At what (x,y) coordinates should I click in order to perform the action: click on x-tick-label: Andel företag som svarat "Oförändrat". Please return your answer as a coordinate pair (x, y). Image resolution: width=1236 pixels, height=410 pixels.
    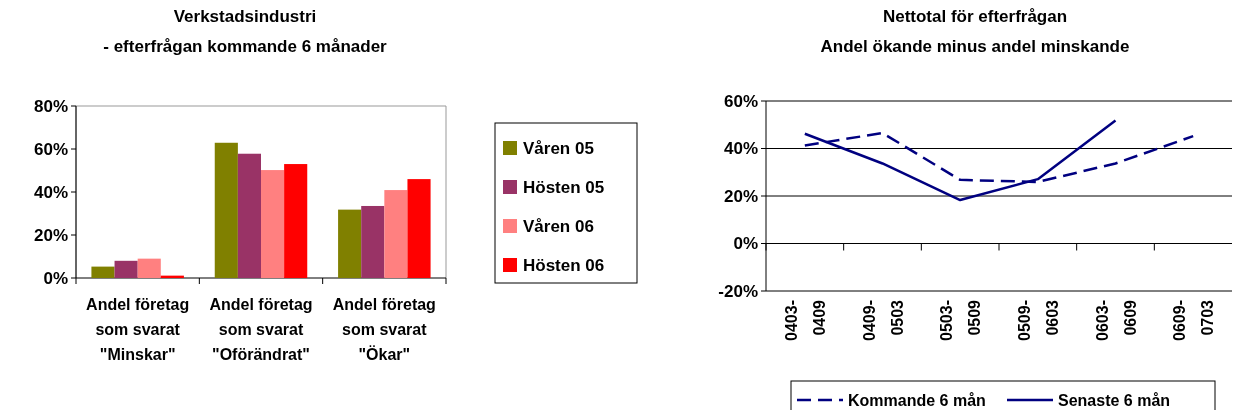
    Looking at the image, I should click on (261, 329).